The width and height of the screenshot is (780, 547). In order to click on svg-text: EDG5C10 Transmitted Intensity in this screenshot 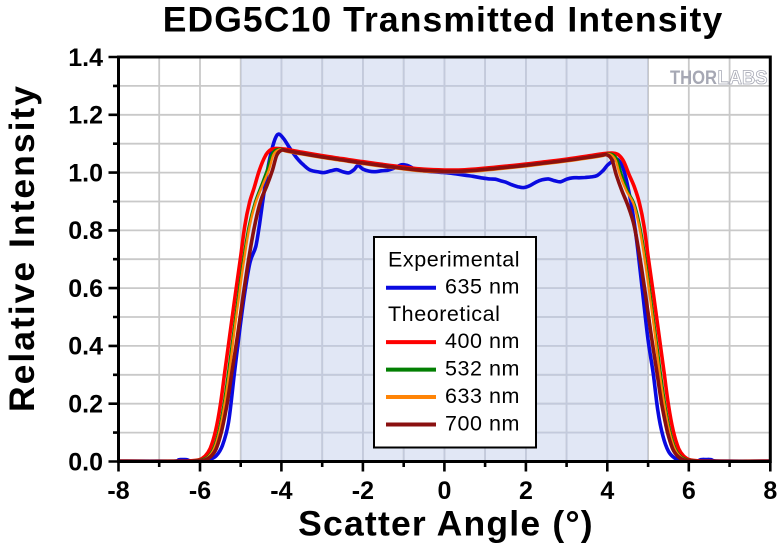, I will do `click(443, 20)`.